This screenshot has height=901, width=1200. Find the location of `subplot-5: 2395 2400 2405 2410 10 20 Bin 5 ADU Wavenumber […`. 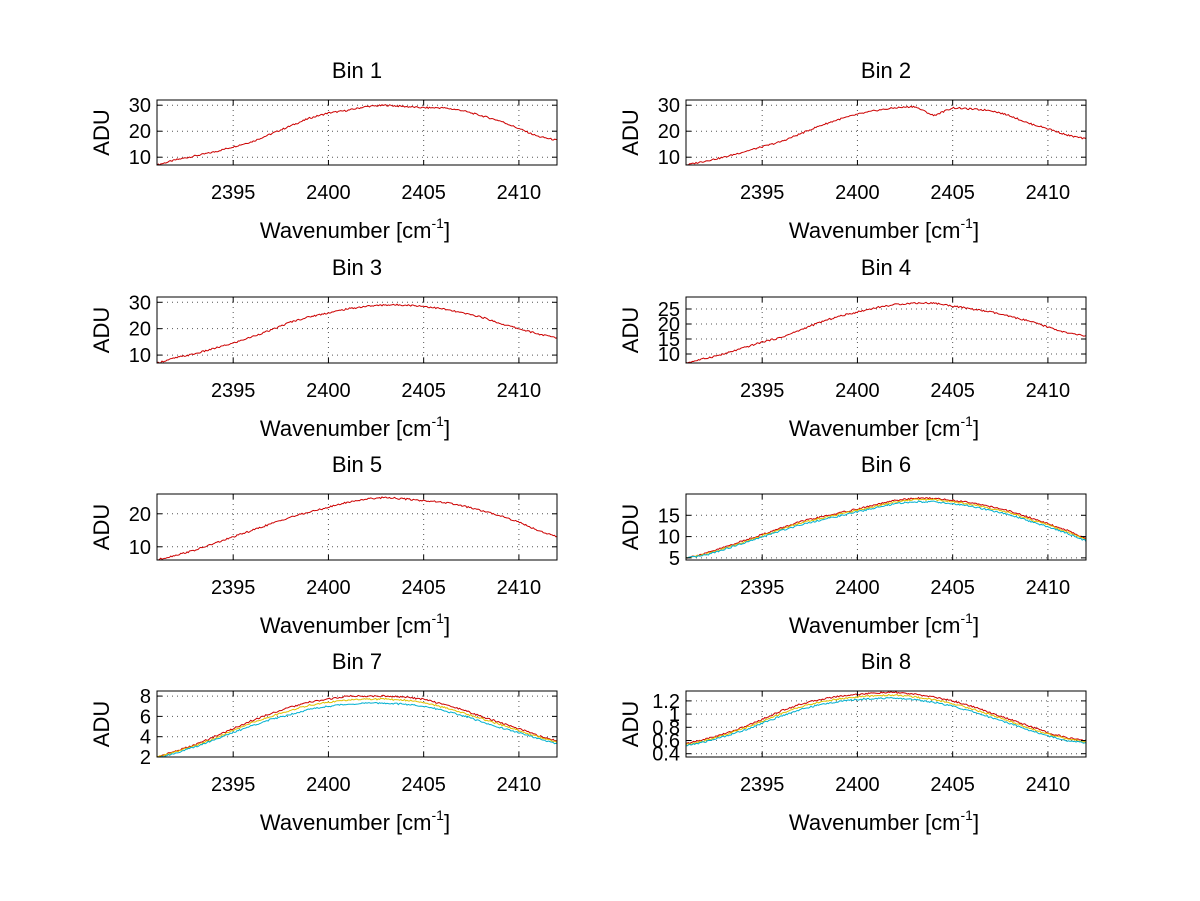

subplot-5: 2395 2400 2405 2410 10 20 Bin 5 ADU Wavenumber [… is located at coordinates (323, 545).